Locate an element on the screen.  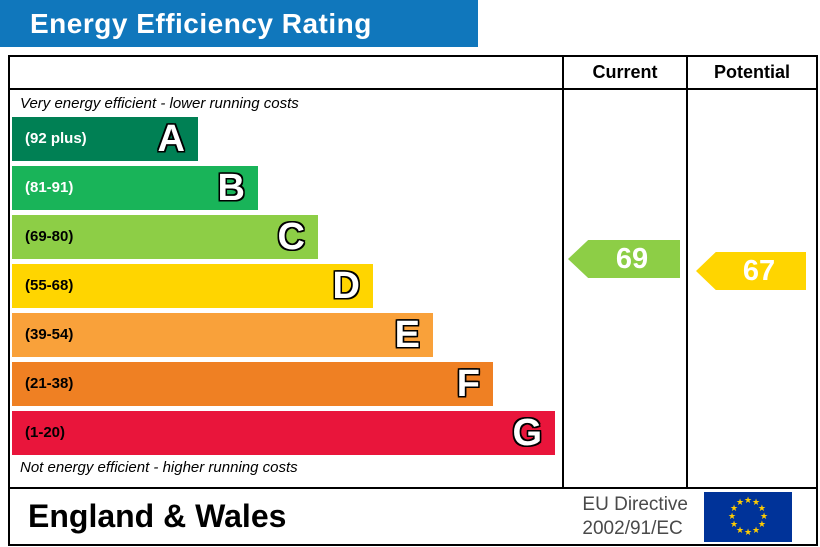
page-title: Energy Efficiency Rating is located at coordinates (201, 23).